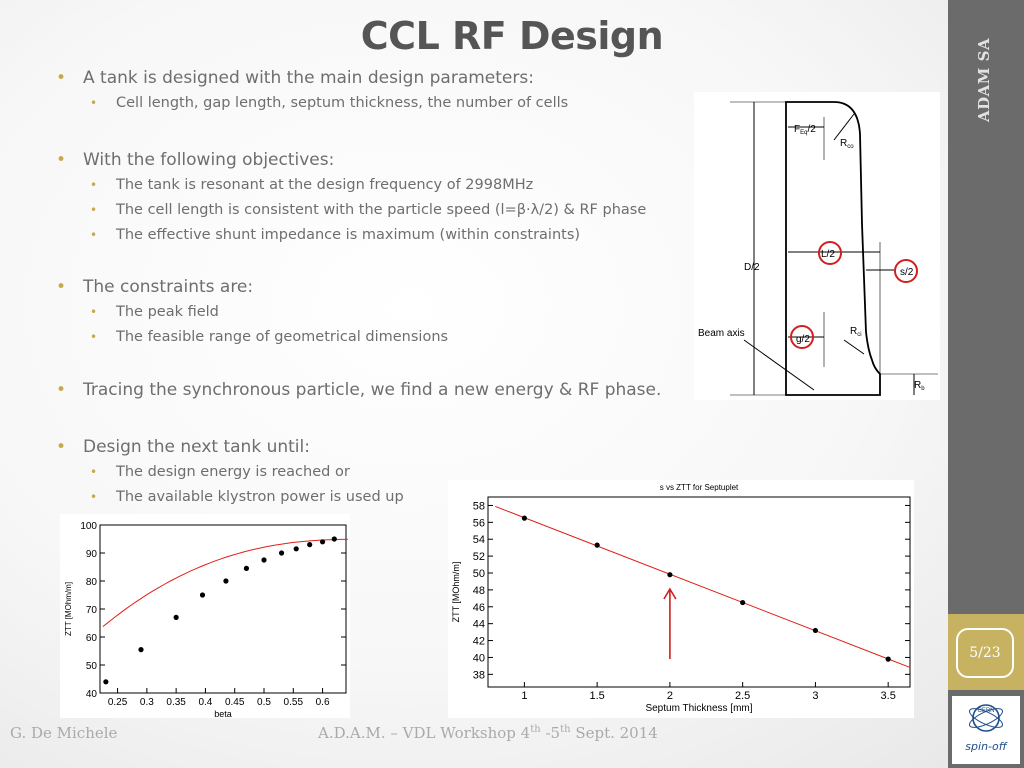 Image resolution: width=1024 pixels, height=768 pixels. Describe the element at coordinates (919, 386) in the screenshot. I see `label-rb: Rb` at that location.